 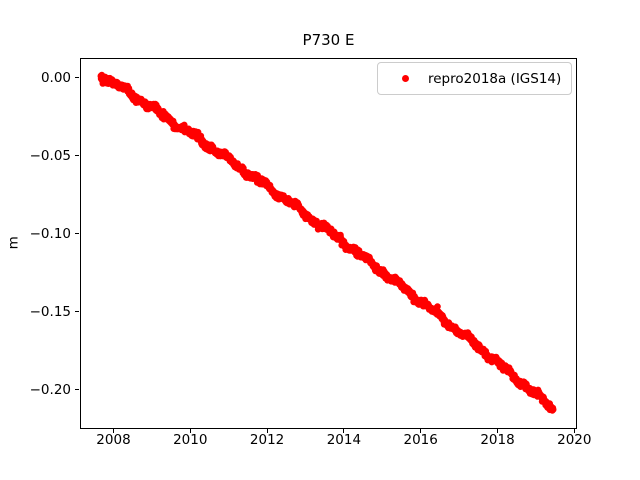 I want to click on y-tick-label: −0.20, so click(x=50, y=389).